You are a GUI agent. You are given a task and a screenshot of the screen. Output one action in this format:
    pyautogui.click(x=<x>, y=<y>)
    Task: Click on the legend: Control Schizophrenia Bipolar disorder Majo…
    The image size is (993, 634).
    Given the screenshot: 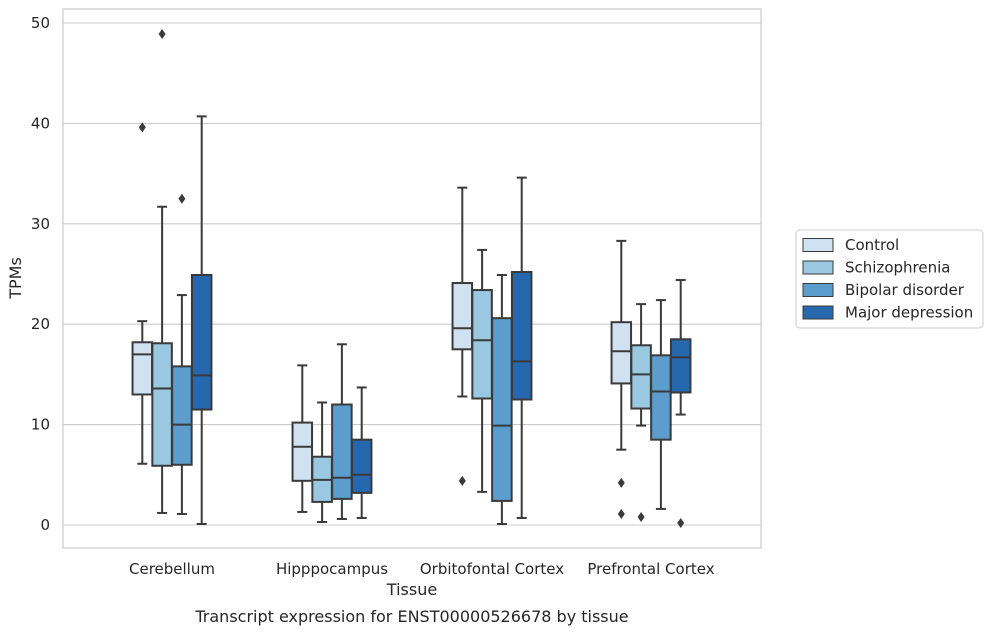 What is the action you would take?
    pyautogui.click(x=889, y=279)
    